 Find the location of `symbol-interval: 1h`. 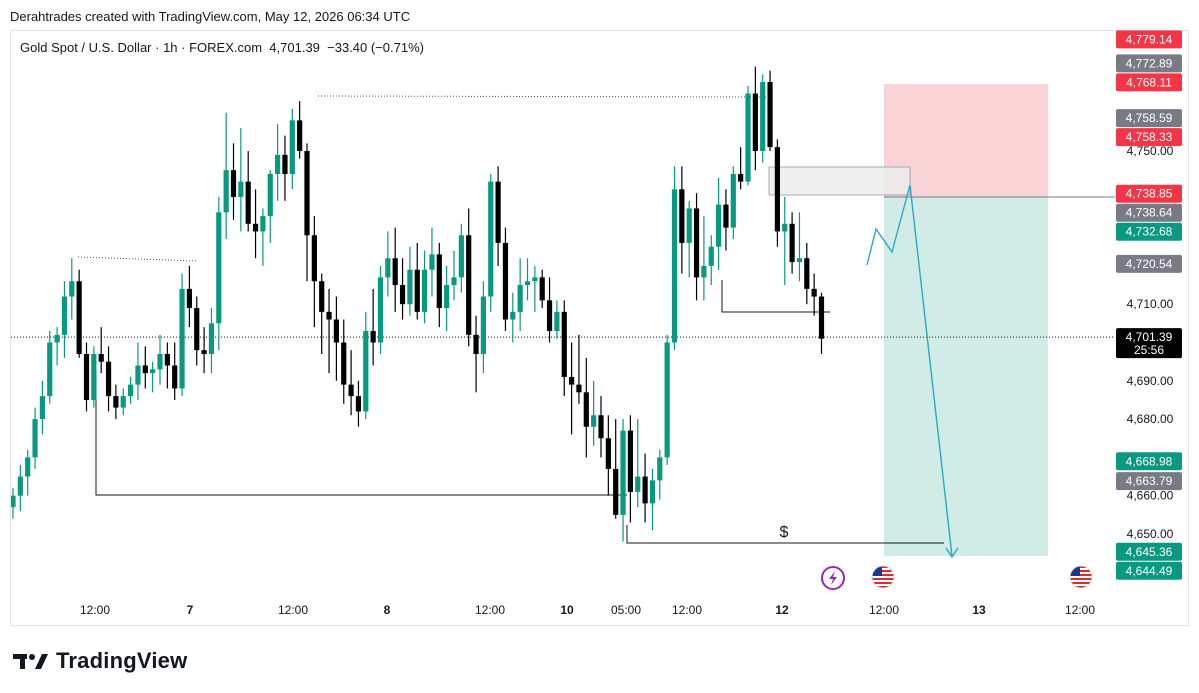

symbol-interval: 1h is located at coordinates (170, 47).